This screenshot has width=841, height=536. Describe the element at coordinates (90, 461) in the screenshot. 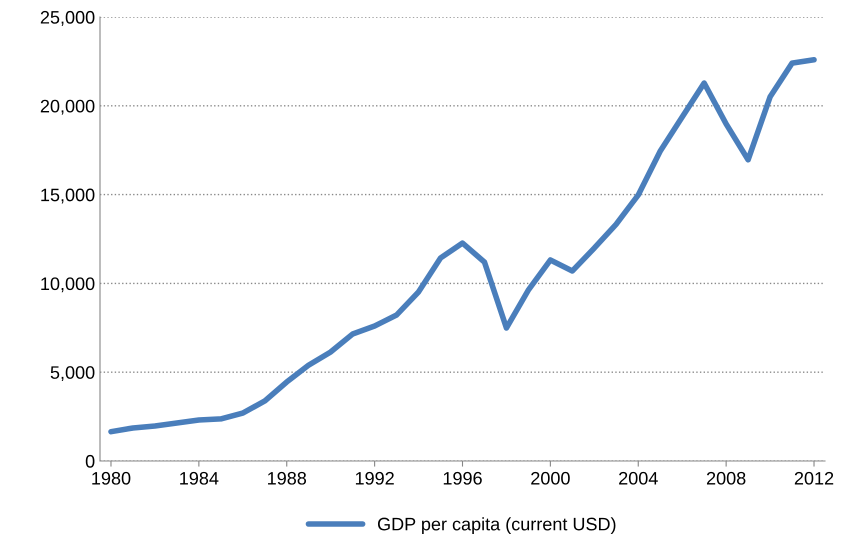

I see `y-tick-label: 0` at that location.